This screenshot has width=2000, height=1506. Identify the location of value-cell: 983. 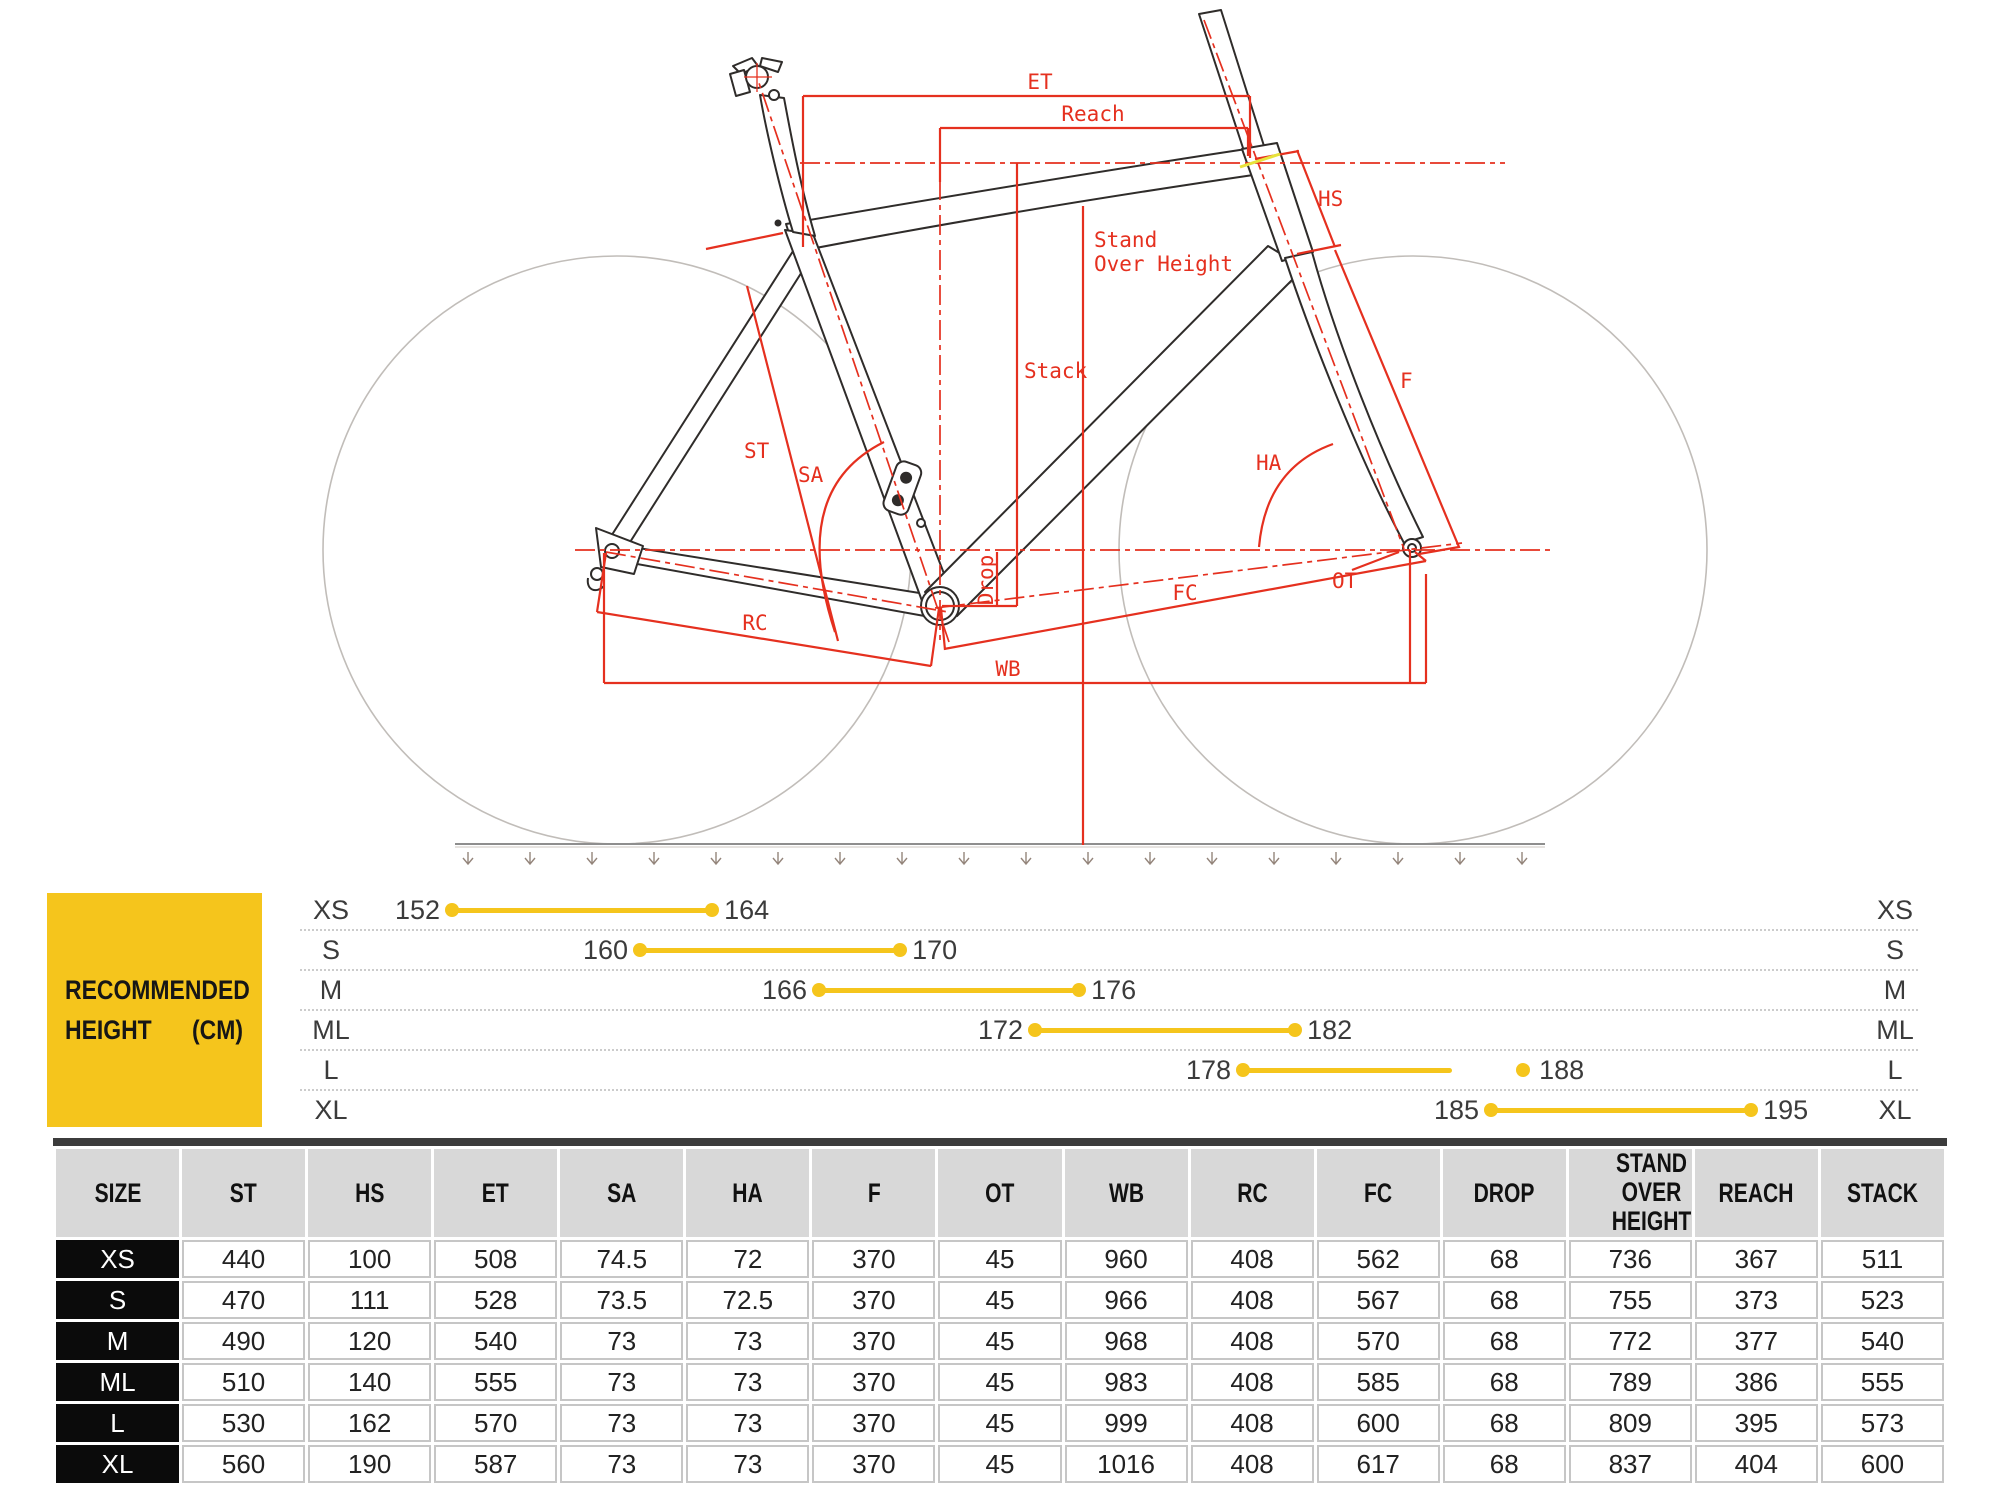
(1126, 1382).